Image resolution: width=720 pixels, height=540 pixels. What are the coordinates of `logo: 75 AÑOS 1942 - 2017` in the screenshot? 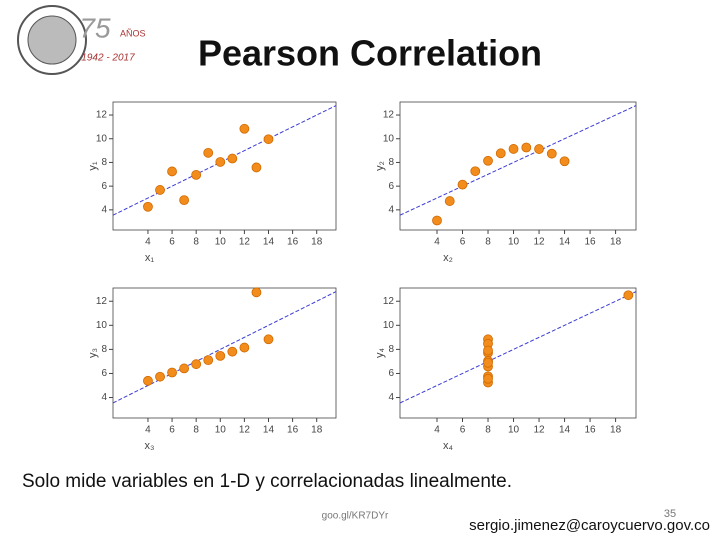 It's located at (81, 40).